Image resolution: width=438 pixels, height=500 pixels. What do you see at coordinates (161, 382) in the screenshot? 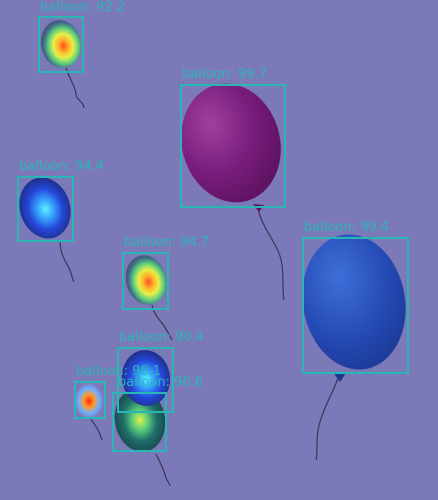
I see `detection-label: balloon: 90.6` at bounding box center [161, 382].